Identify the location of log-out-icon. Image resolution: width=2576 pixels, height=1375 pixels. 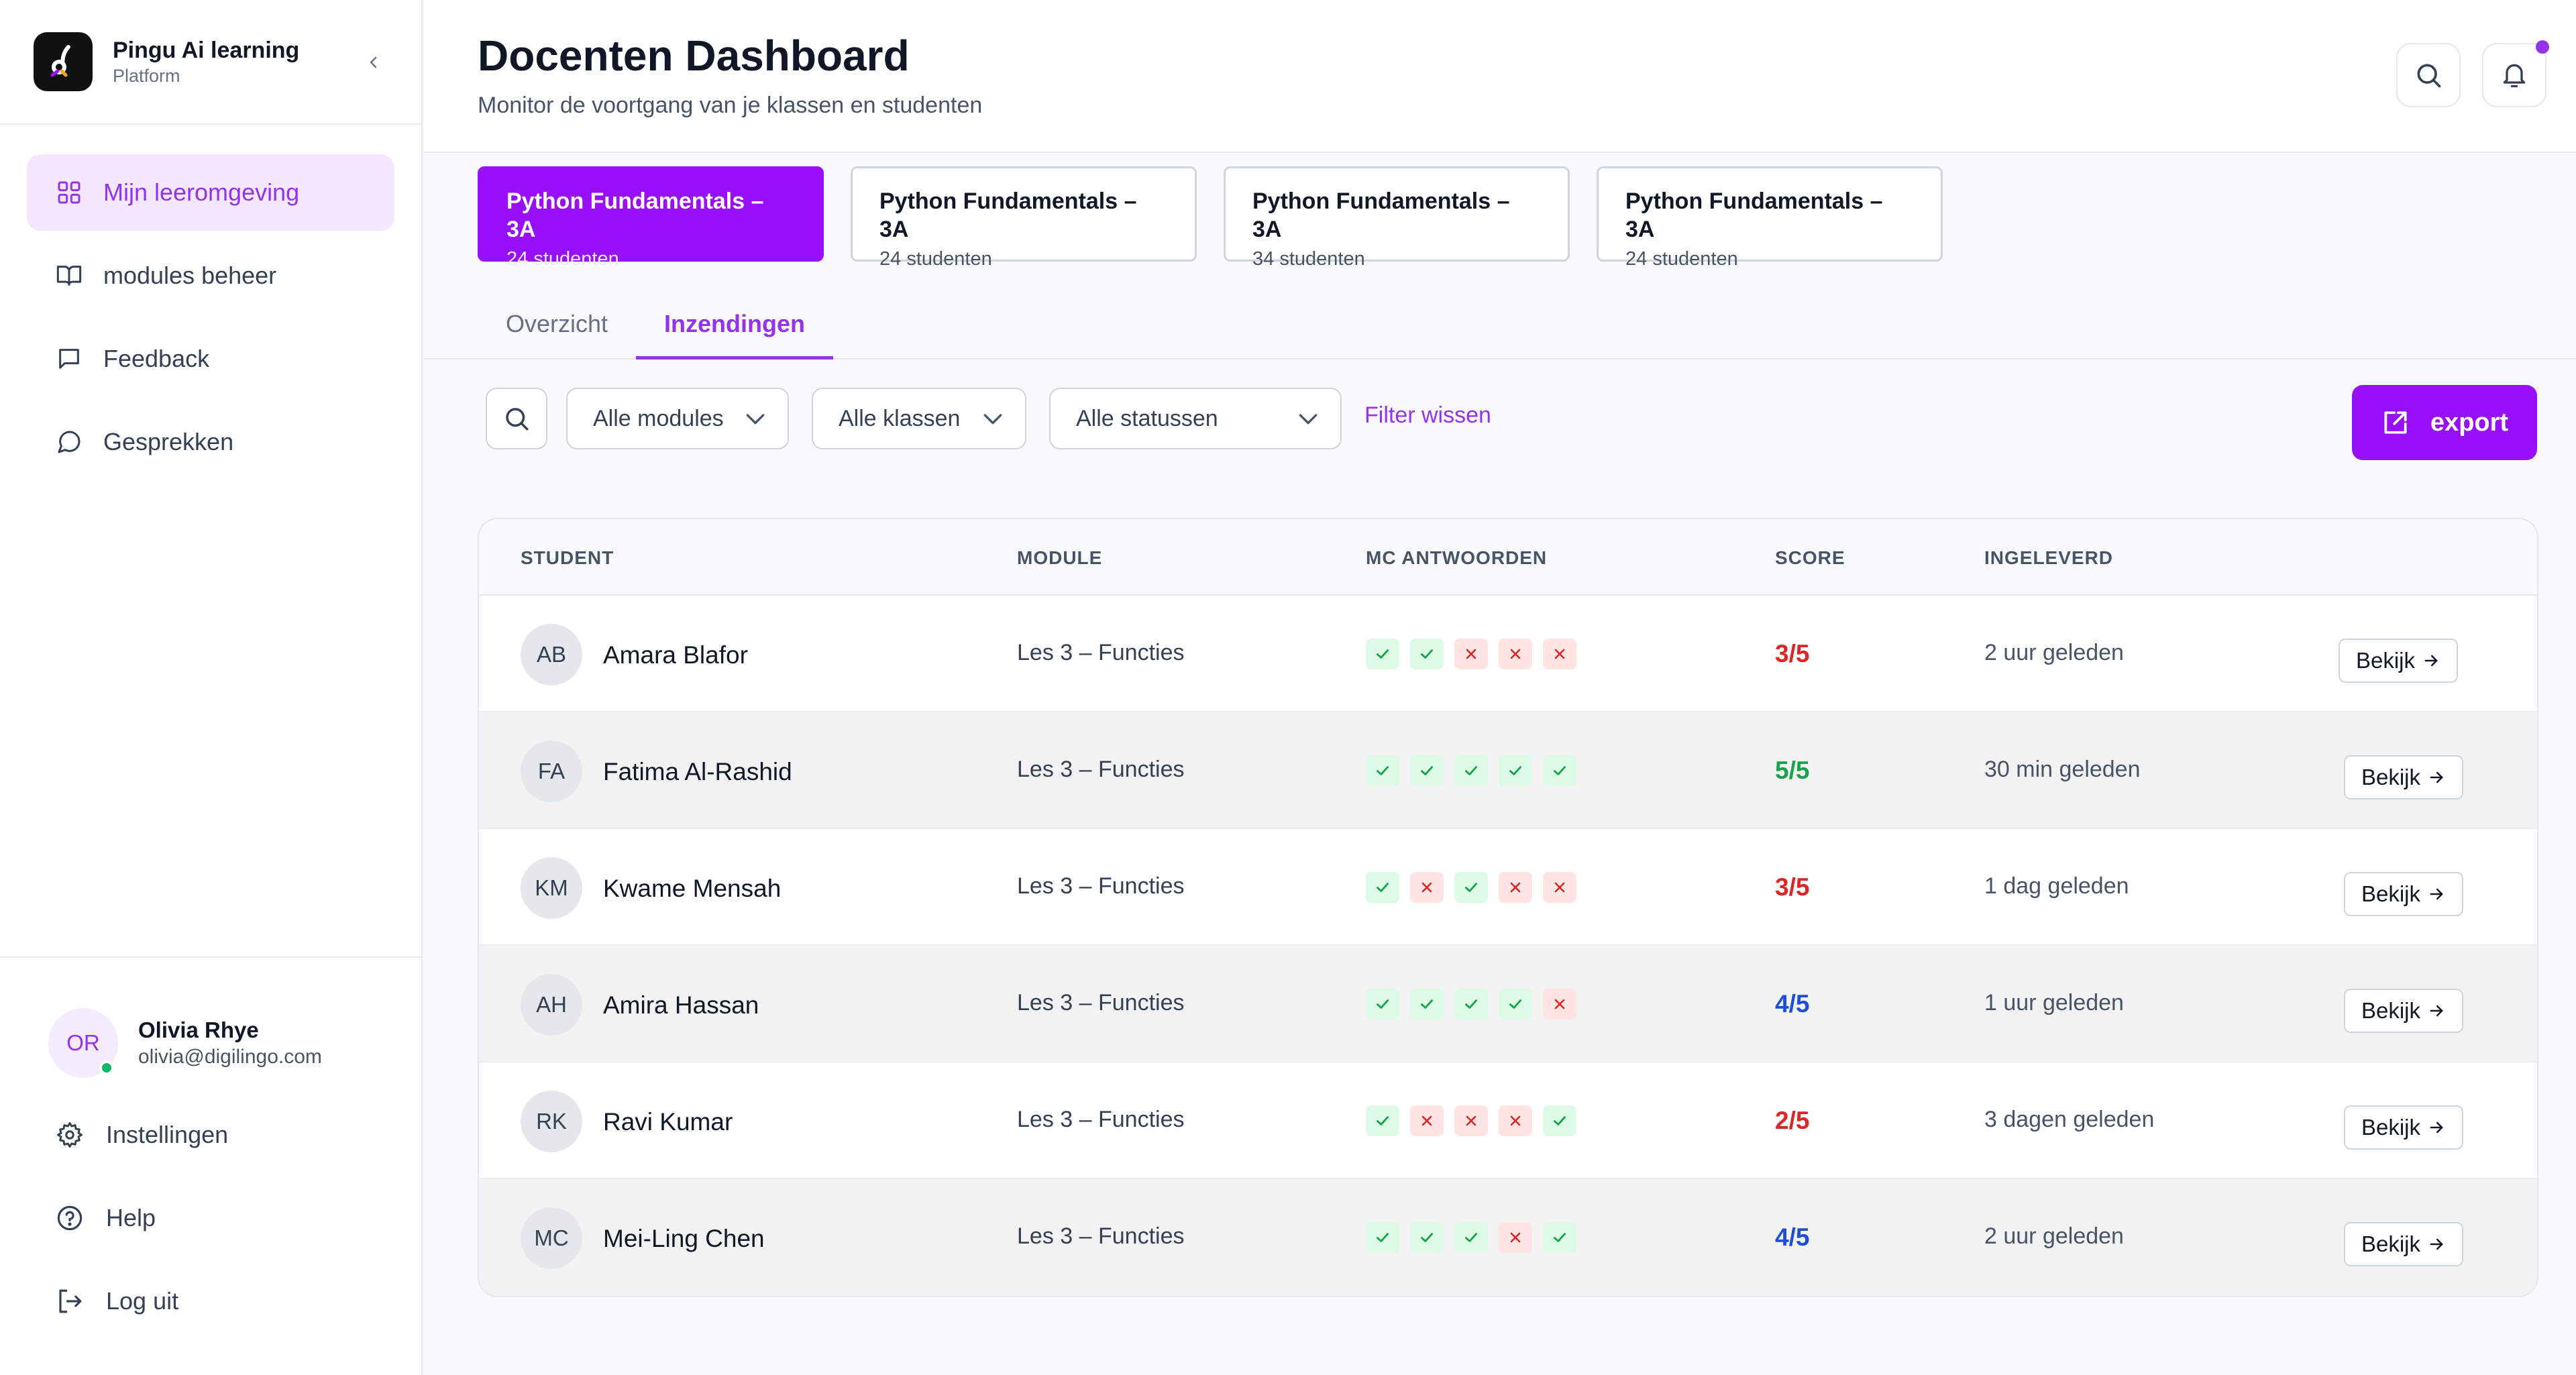
(70, 1301).